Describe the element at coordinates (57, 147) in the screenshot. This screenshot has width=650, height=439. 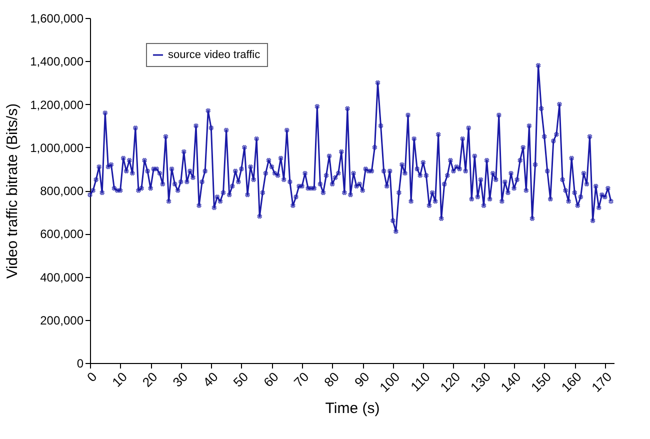
I see `y-tick-label: 1,000,000` at that location.